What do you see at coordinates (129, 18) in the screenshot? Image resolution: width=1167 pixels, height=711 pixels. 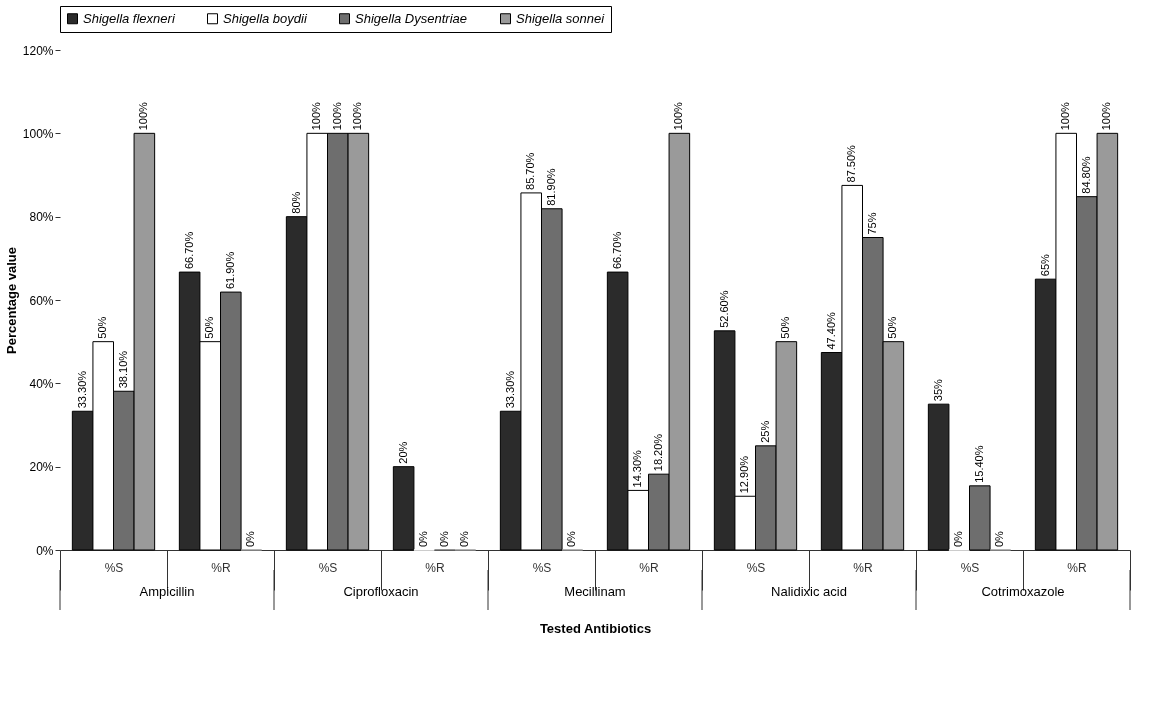 I see `legend-label: Shigella flexneri` at bounding box center [129, 18].